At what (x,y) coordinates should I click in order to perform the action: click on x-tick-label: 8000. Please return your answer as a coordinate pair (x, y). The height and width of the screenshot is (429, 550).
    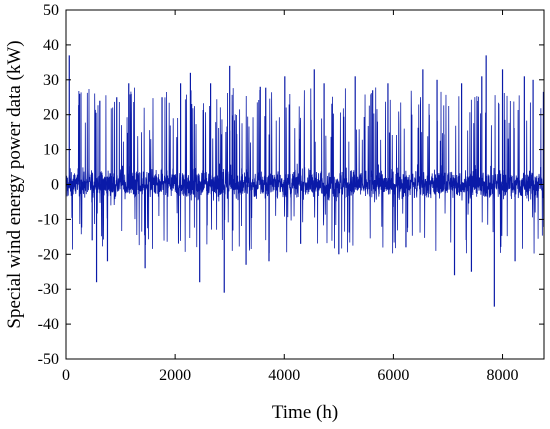
    Looking at the image, I should click on (503, 375).